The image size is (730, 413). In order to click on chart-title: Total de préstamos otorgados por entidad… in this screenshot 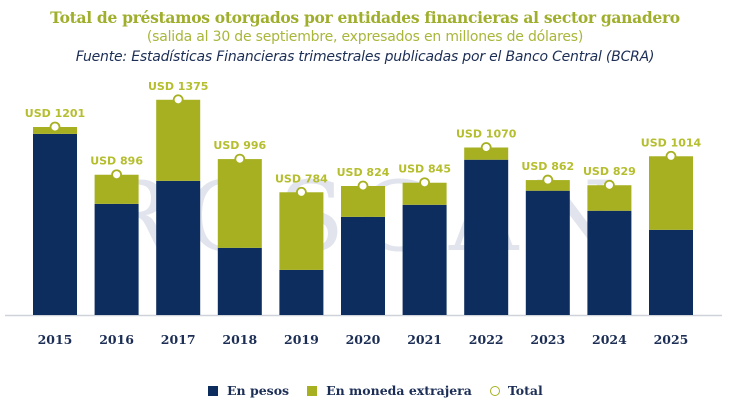, I will do `click(365, 17)`.